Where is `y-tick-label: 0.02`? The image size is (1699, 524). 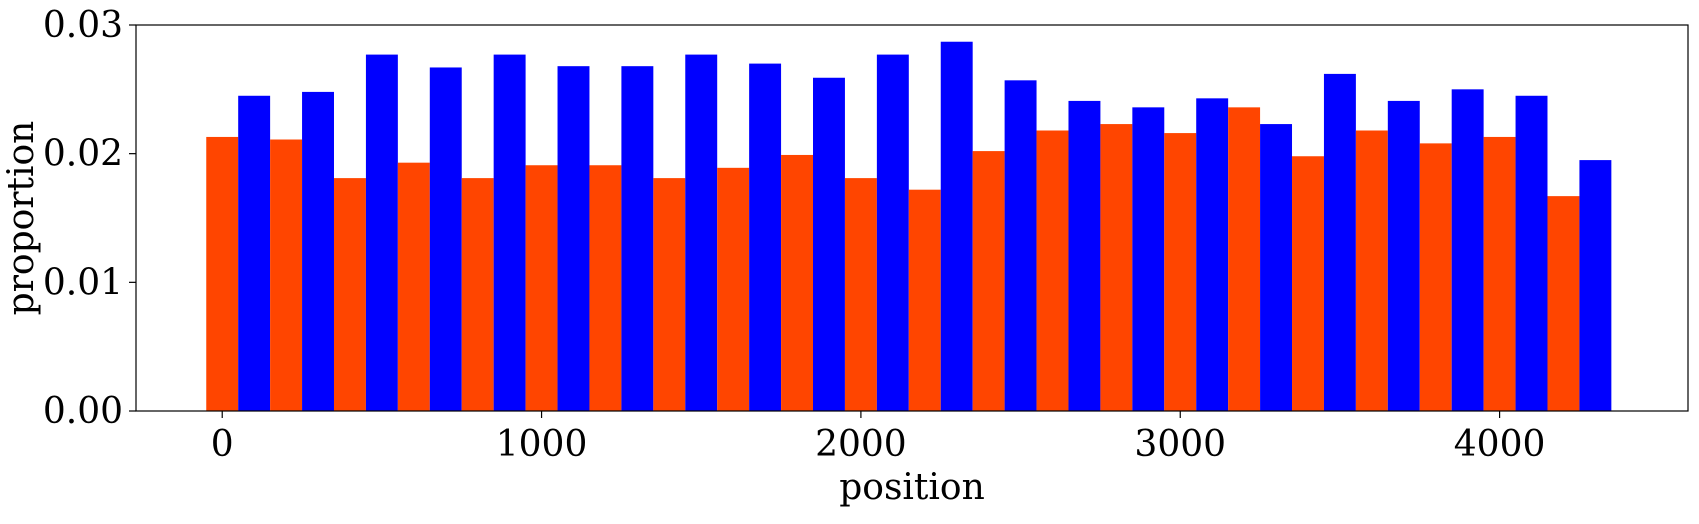
y-tick-label: 0.02 is located at coordinates (83, 154).